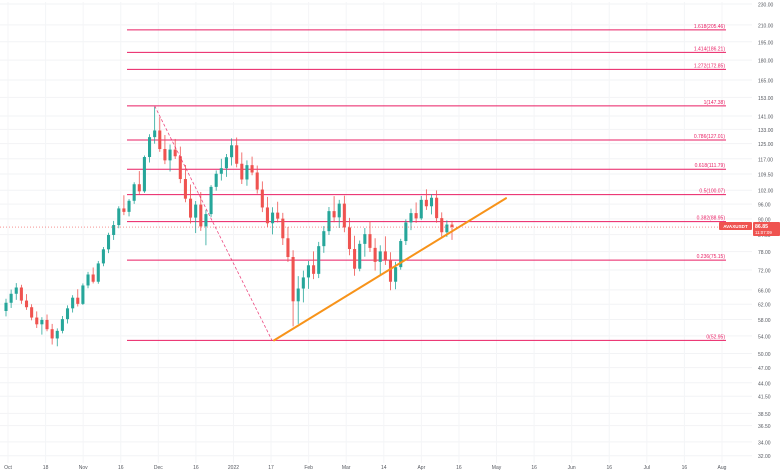 The height and width of the screenshot is (475, 780). Describe the element at coordinates (764, 206) in the screenshot. I see `y-tick-label: 96.00` at that location.